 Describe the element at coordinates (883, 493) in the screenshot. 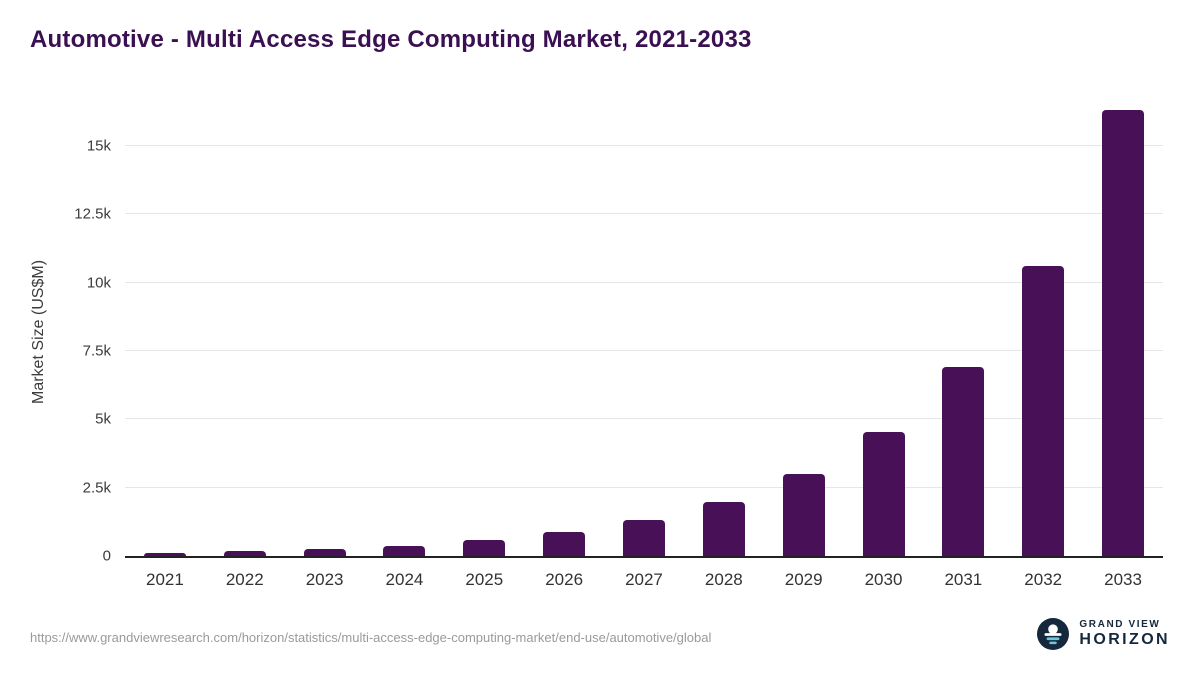

I see `bar-2030` at that location.